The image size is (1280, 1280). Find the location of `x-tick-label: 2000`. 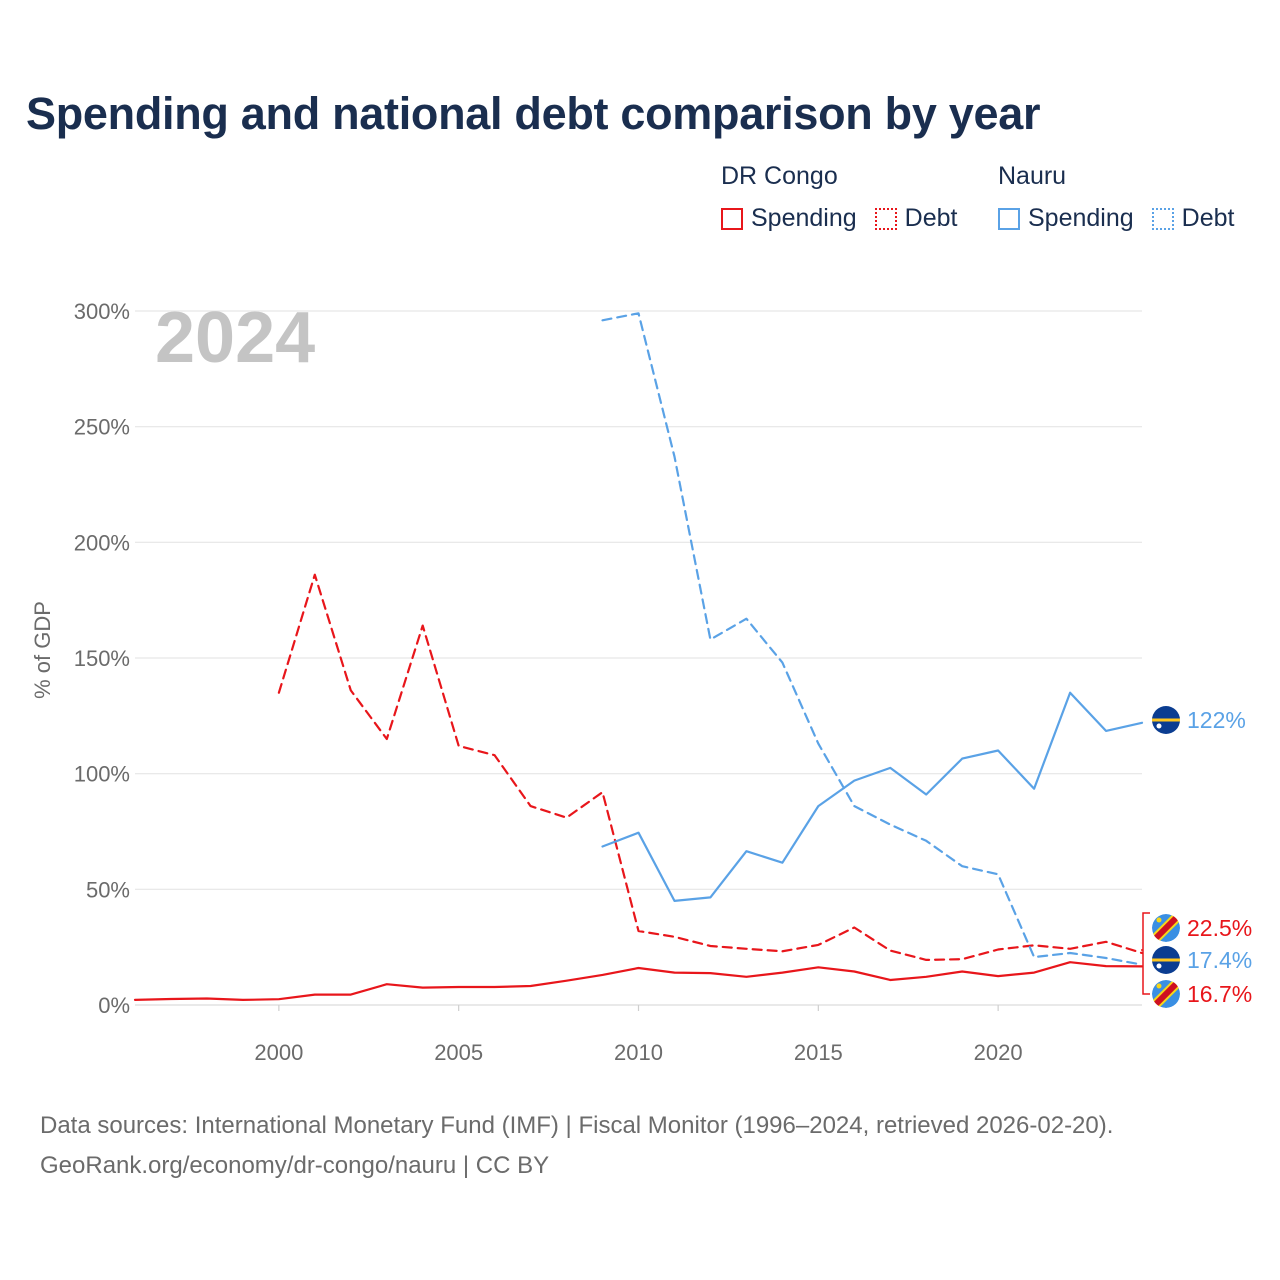

x-tick-label: 2000 is located at coordinates (278, 1052).